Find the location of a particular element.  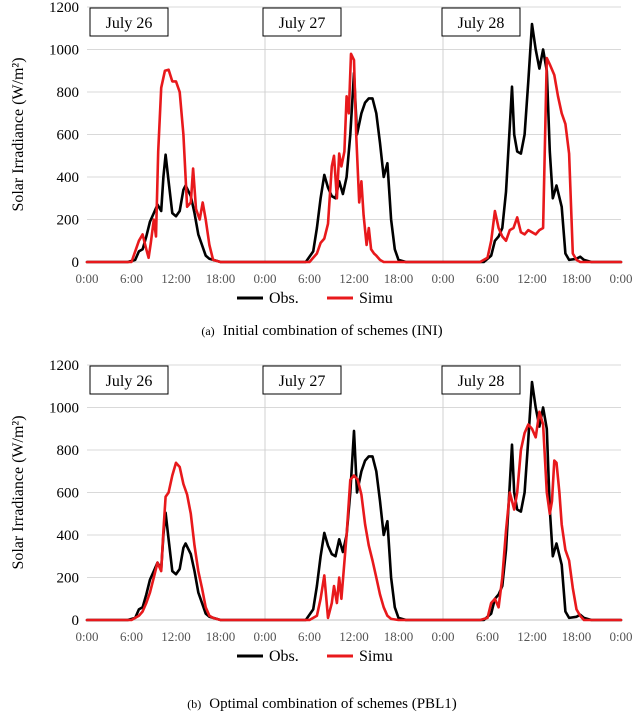

chart-b-xtick-label-6: 12:00 is located at coordinates (354, 636).